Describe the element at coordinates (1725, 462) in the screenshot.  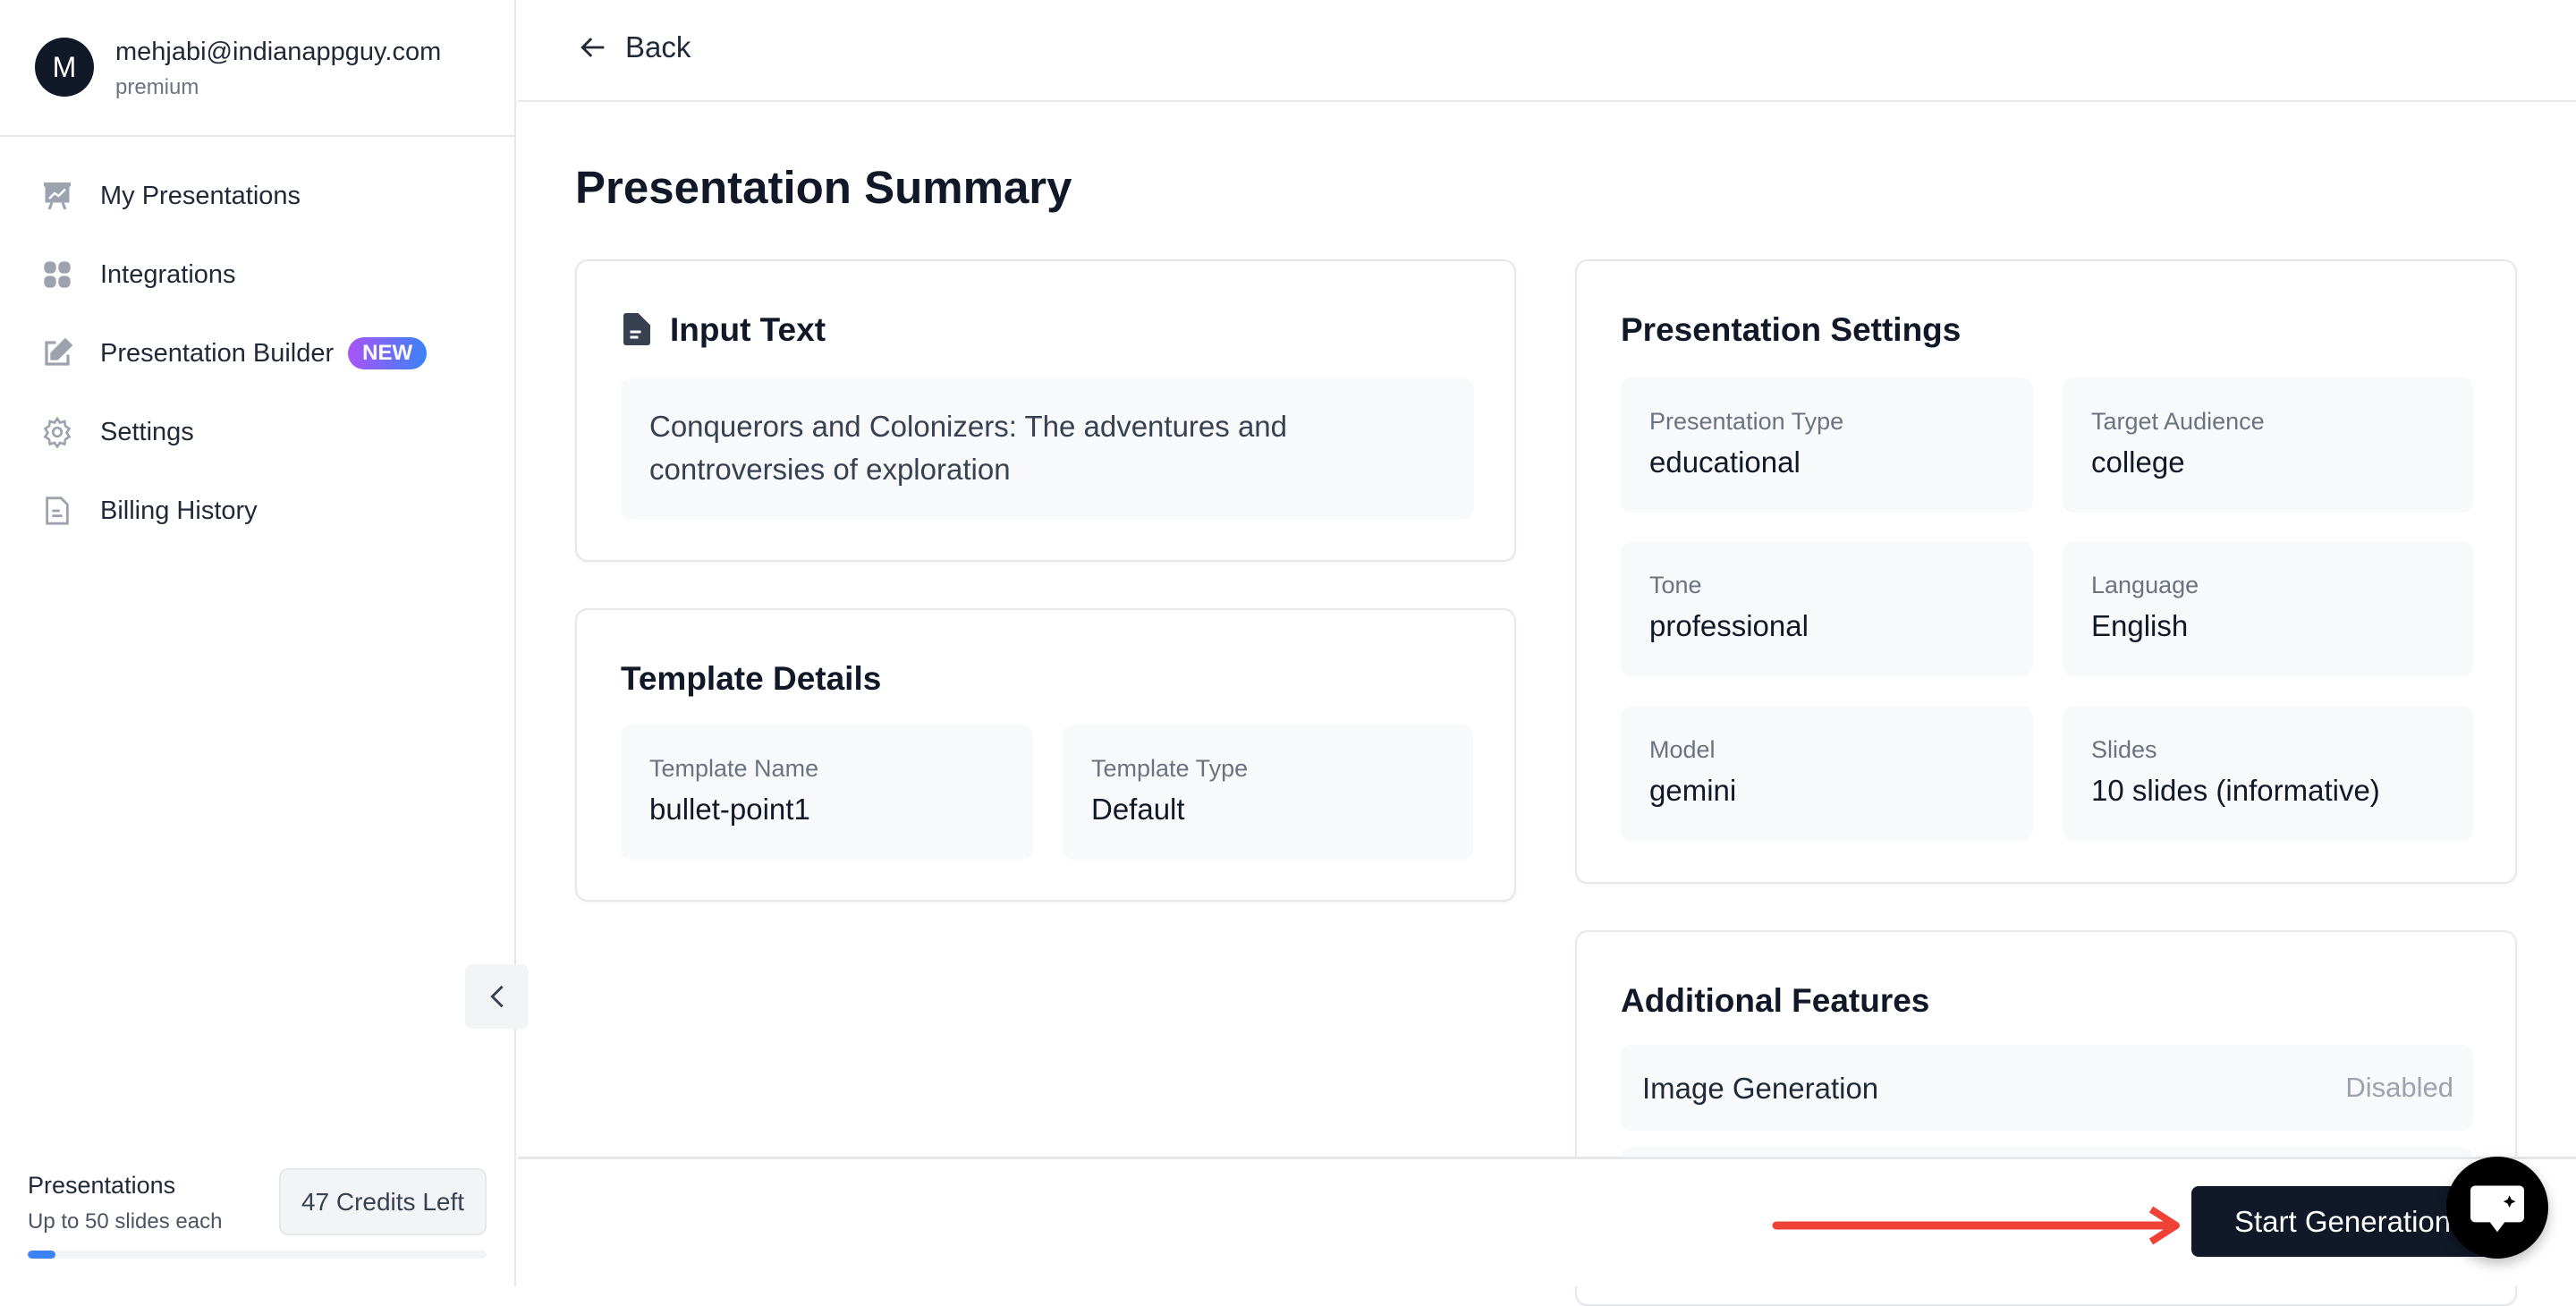
I see `field-value: educational` at that location.